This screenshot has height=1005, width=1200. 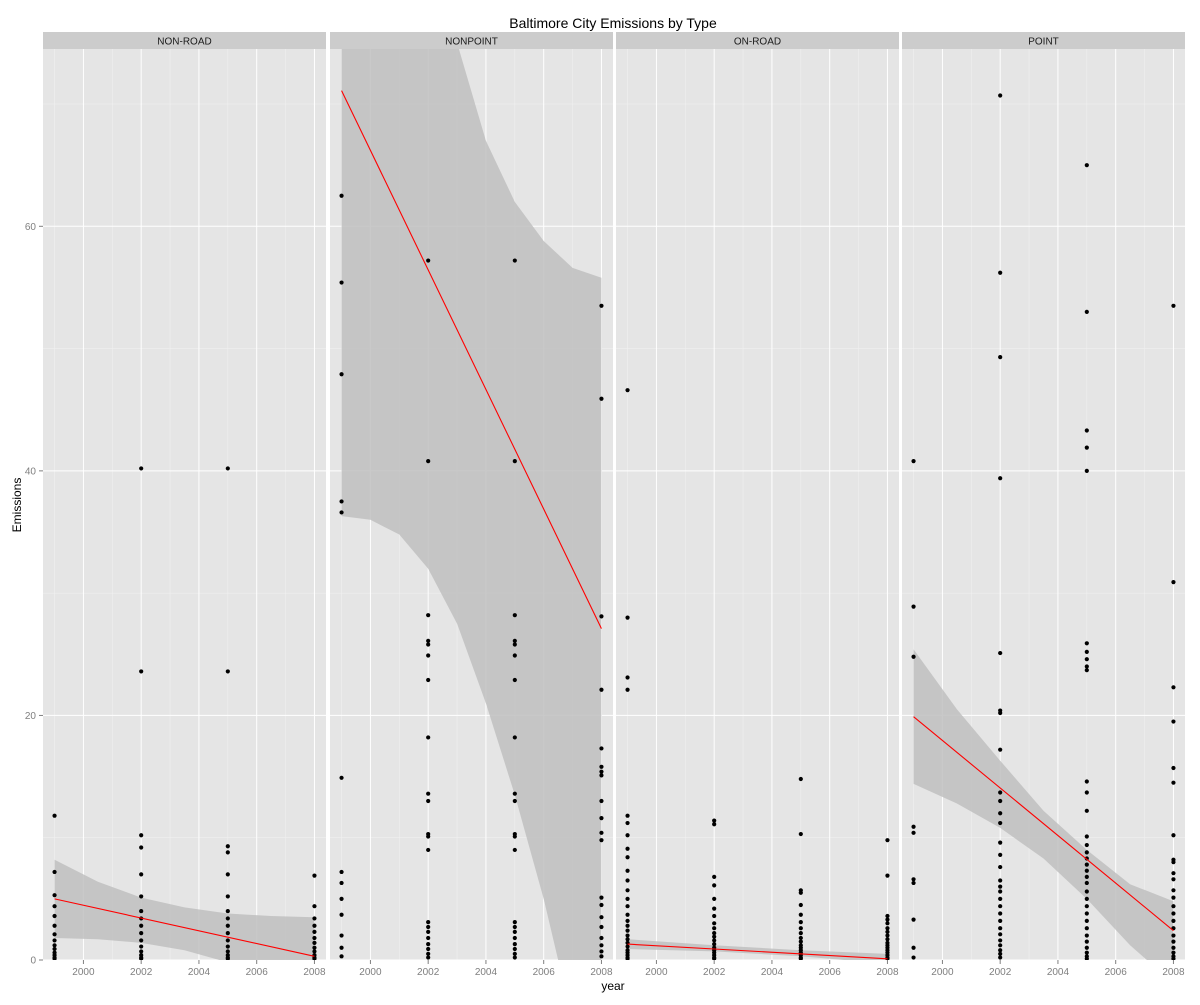 I want to click on facet-plot-area, so click(x=184, y=713).